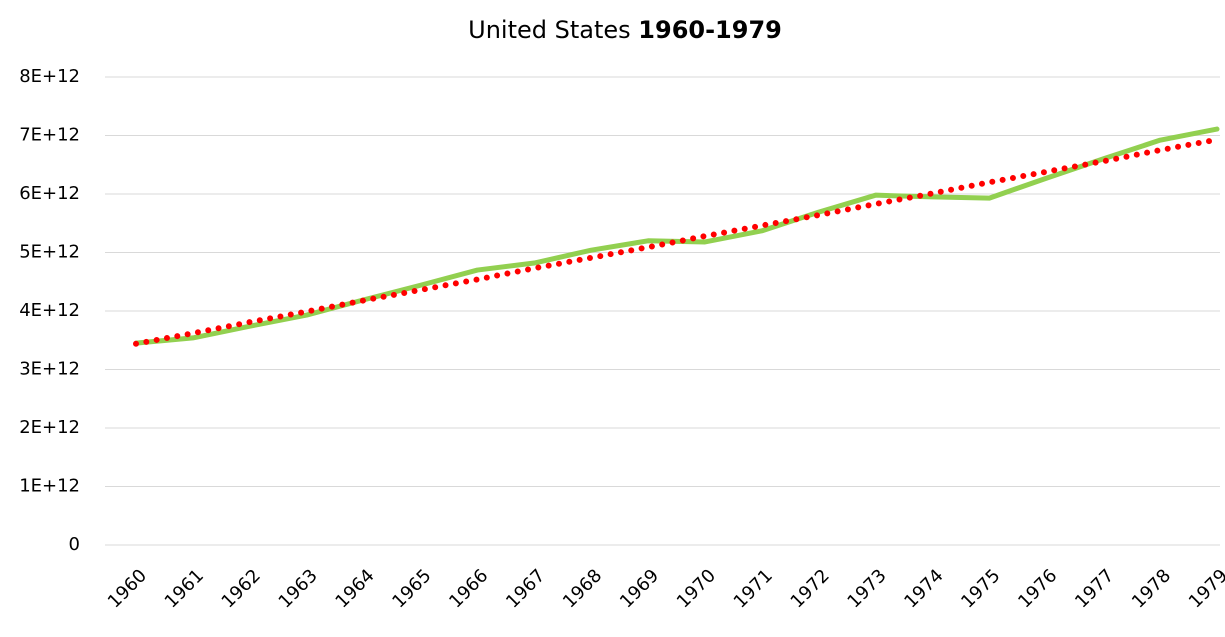 This screenshot has width=1225, height=637. What do you see at coordinates (980, 588) in the screenshot?
I see `x-tick-label: 1975` at bounding box center [980, 588].